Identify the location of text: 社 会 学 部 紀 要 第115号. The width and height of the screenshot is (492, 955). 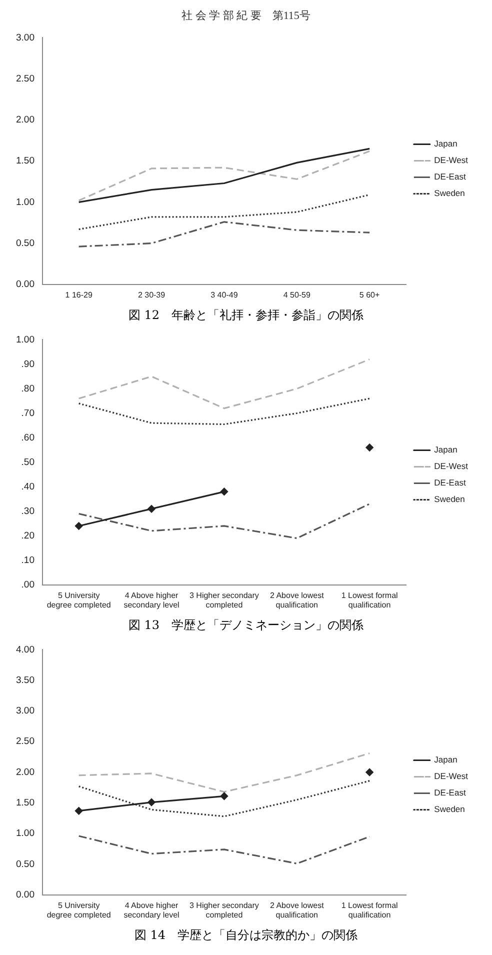
(246, 16).